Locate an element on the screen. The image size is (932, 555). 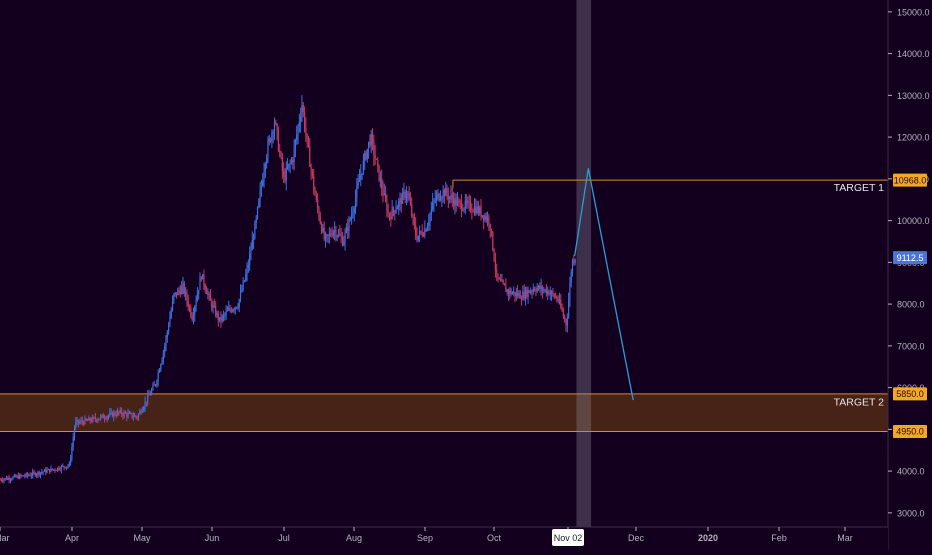
target-2-lower-price-tag: 4950.0 is located at coordinates (910, 431).